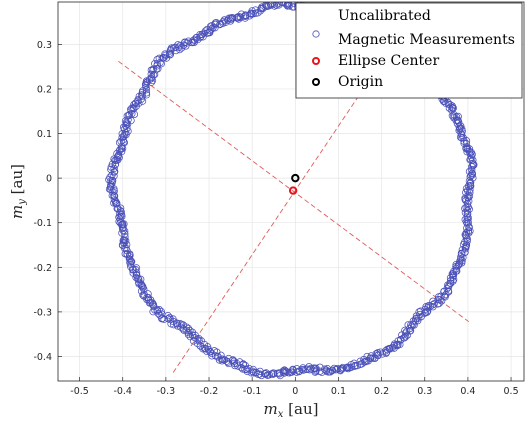  I want to click on legend-entry-text: Uncalibrated, so click(384, 16).